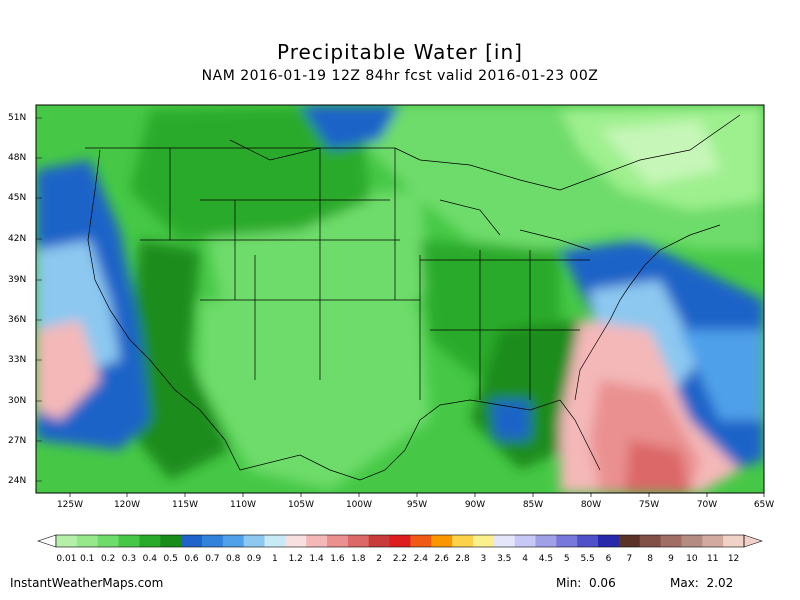 The image size is (800, 600). Describe the element at coordinates (720, 583) in the screenshot. I see `max-value: 2.02` at that location.